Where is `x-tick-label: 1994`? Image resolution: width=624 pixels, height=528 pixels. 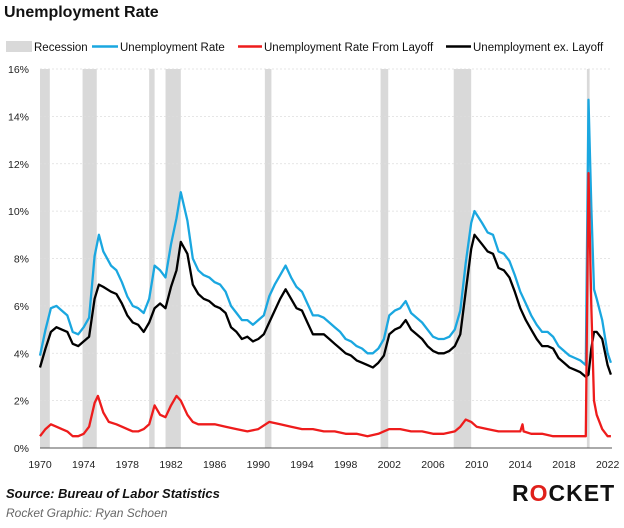
x-tick-label: 1994 is located at coordinates (302, 465).